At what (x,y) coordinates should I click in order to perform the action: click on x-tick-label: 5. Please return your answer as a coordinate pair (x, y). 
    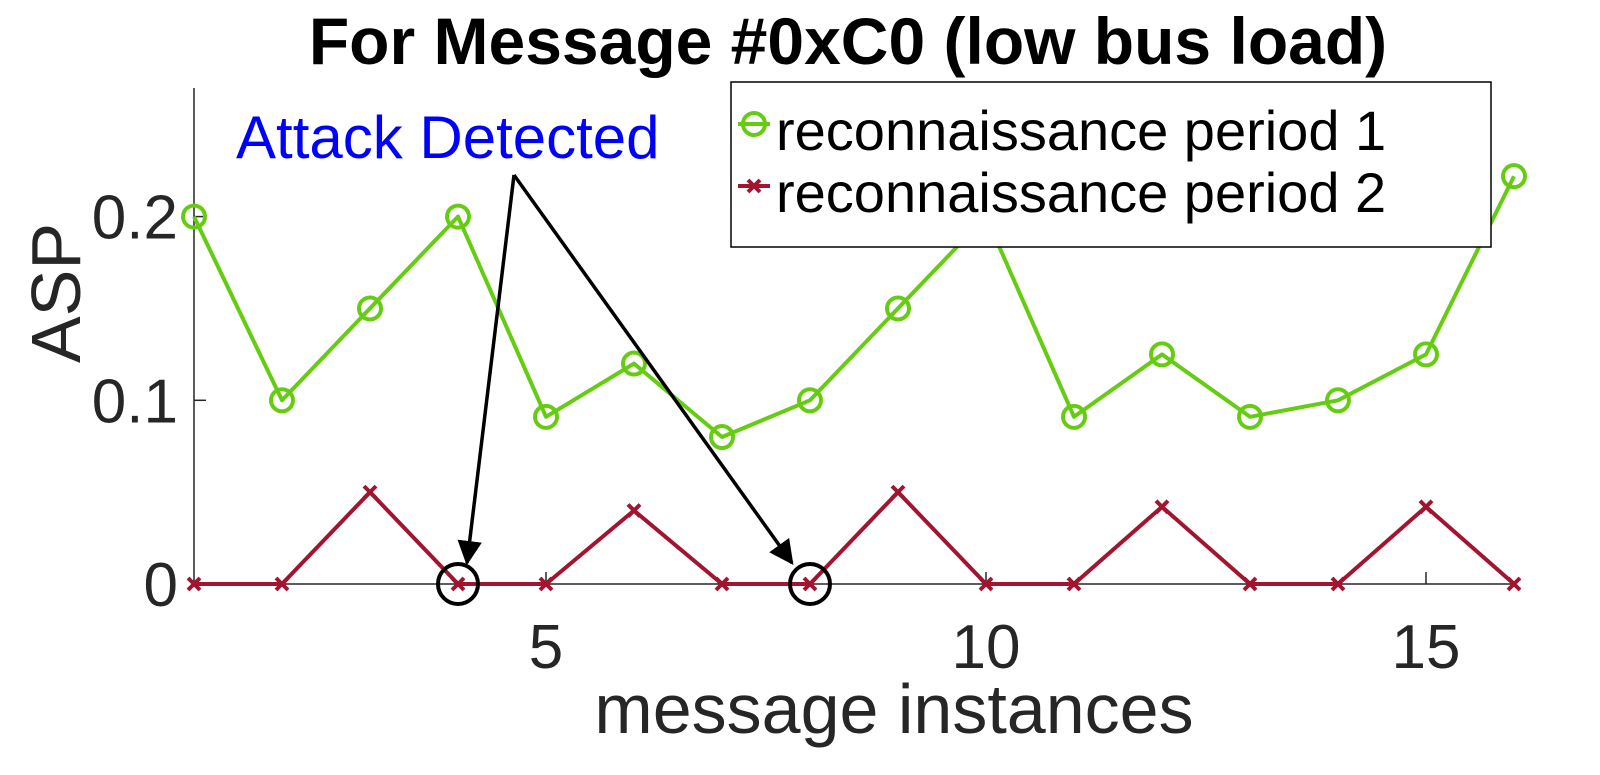
    Looking at the image, I should click on (546, 647).